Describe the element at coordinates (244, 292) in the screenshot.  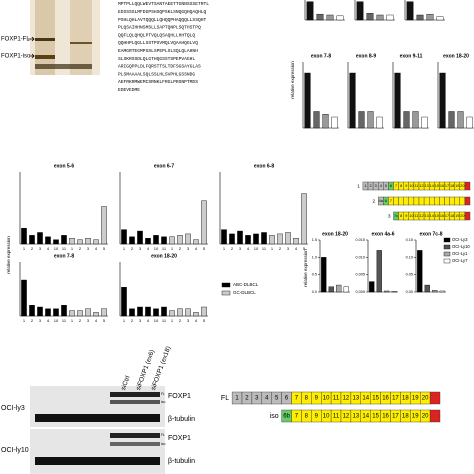
I see `legend-label: GC-DLBCL` at that location.